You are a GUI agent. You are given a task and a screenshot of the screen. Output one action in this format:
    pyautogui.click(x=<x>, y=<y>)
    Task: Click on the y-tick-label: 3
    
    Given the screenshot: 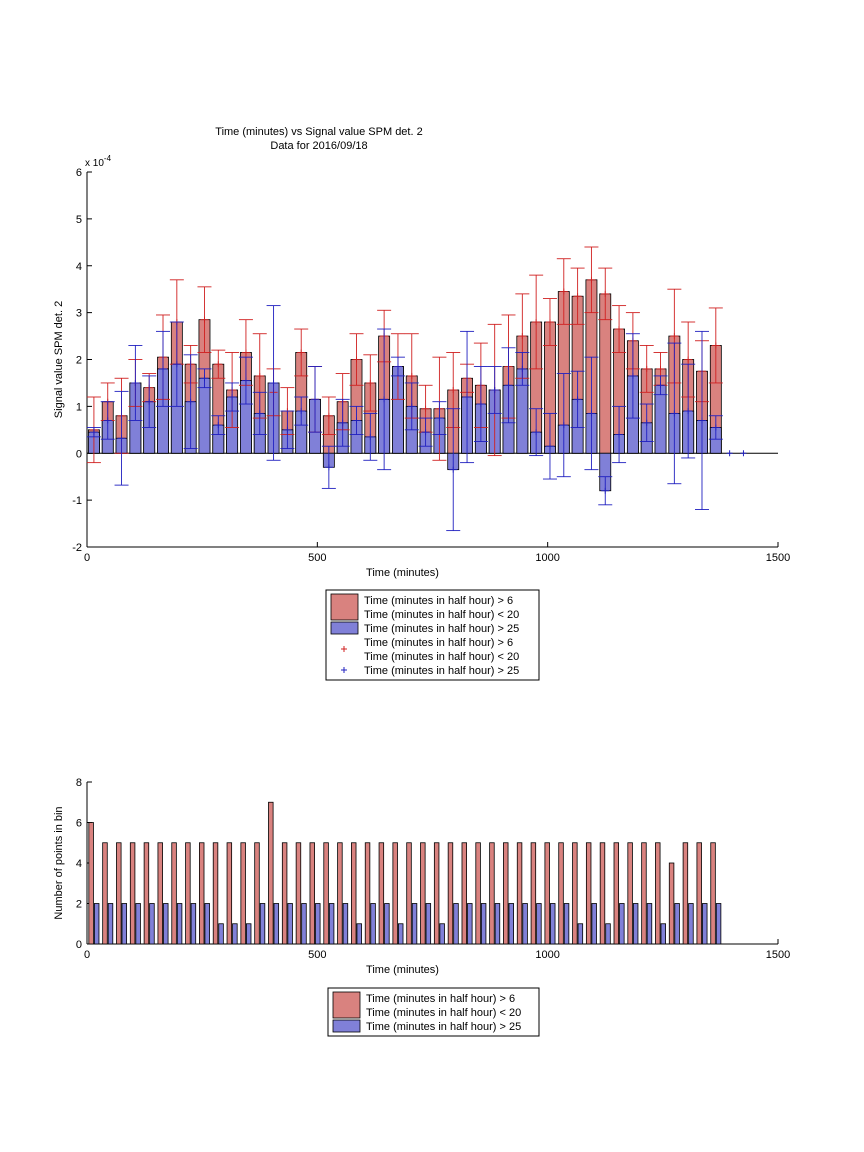 What is the action you would take?
    pyautogui.click(x=79, y=314)
    